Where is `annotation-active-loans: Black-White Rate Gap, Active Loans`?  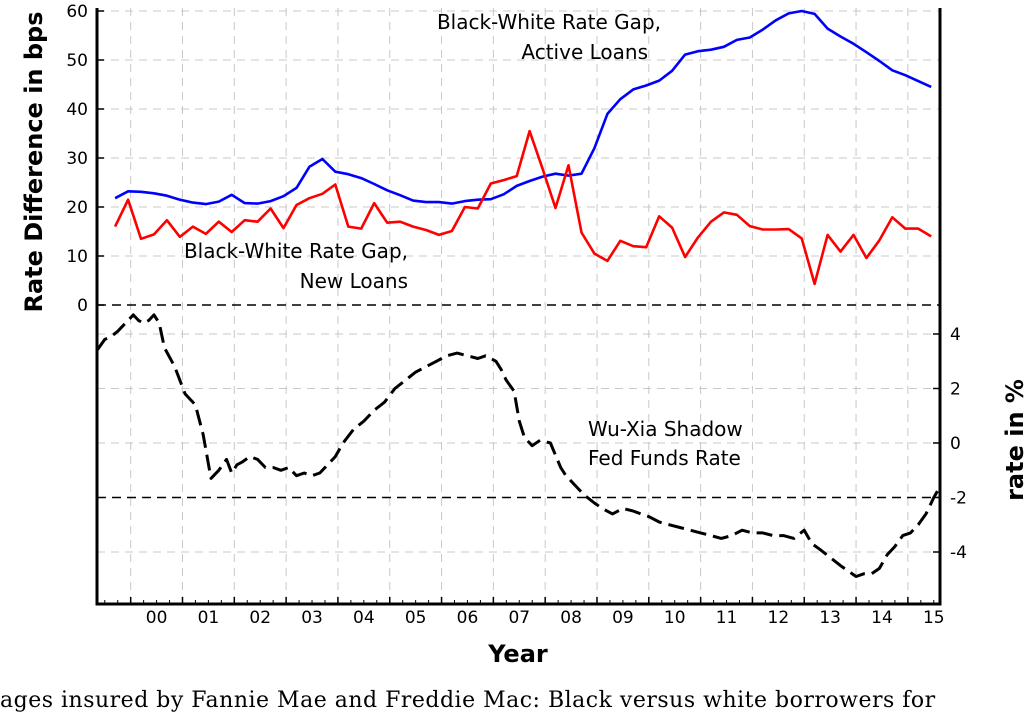 annotation-active-loans: Black-White Rate Gap, Active Loans is located at coordinates (549, 37).